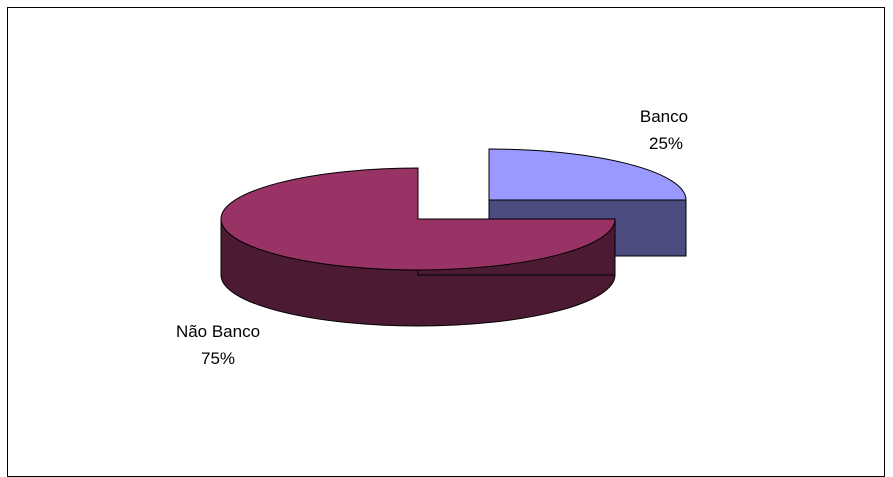  I want to click on slice-top-banco, so click(587, 174).